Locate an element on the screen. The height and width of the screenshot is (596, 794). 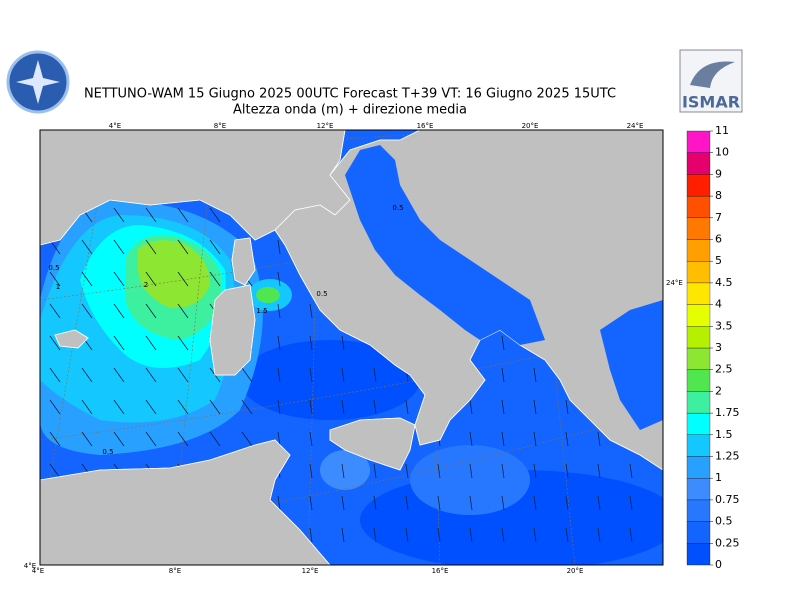
contour-label: 1.5 is located at coordinates (261, 311).